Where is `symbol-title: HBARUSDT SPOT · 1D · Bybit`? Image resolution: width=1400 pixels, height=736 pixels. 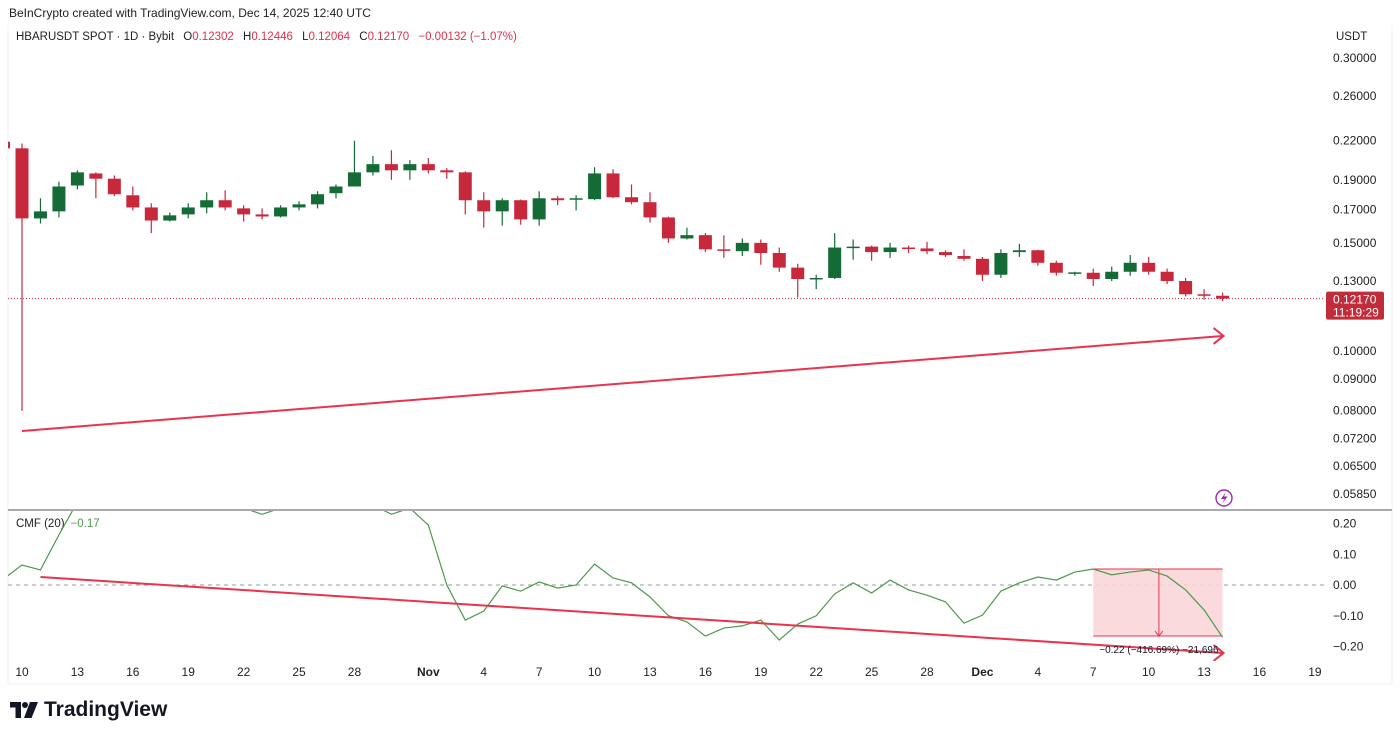 symbol-title: HBARUSDT SPOT · 1D · Bybit is located at coordinates (95, 37).